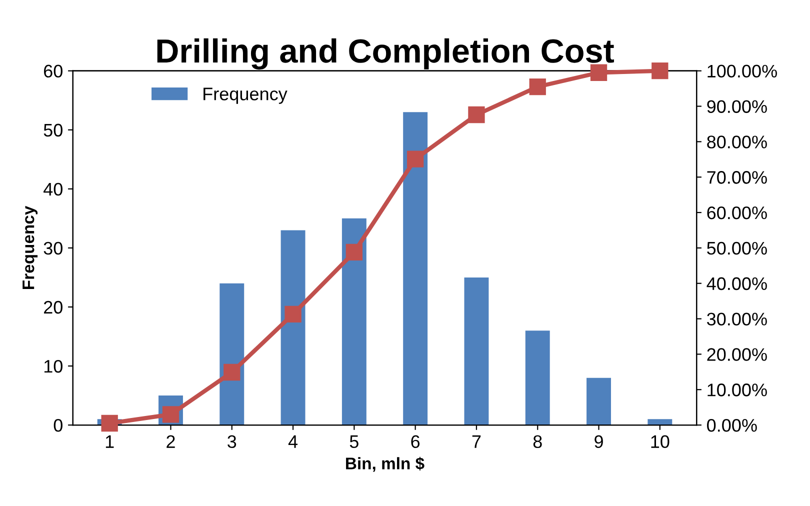 Image resolution: width=810 pixels, height=506 pixels. I want to click on y2-tick-label: 40.00%, so click(736, 283).